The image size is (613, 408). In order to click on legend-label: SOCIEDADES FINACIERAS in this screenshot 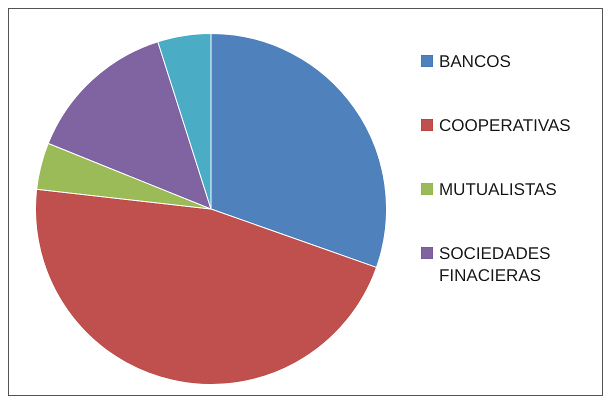, I will do `click(495, 265)`.